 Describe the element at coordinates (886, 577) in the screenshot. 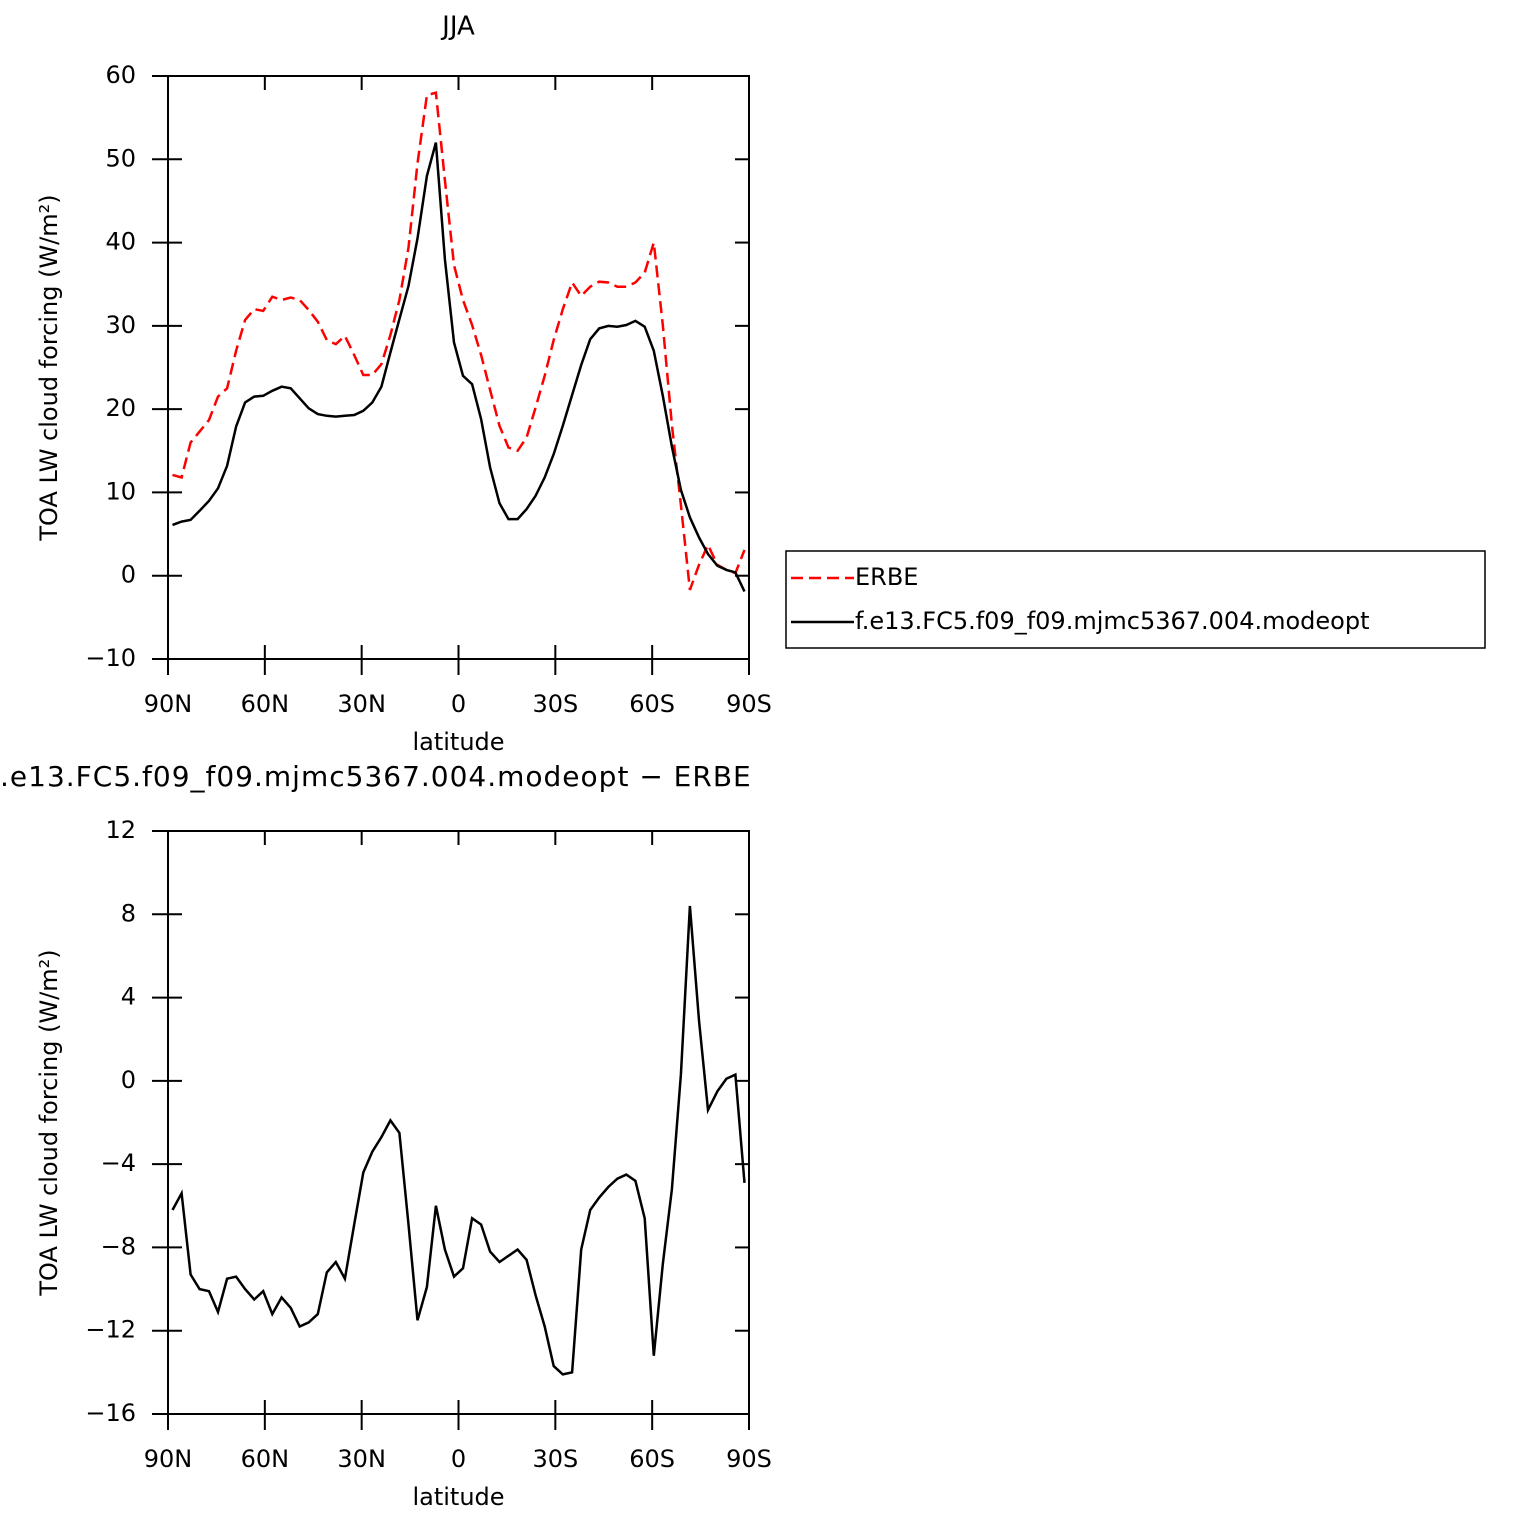

I see `legend-label: ERBE` at that location.